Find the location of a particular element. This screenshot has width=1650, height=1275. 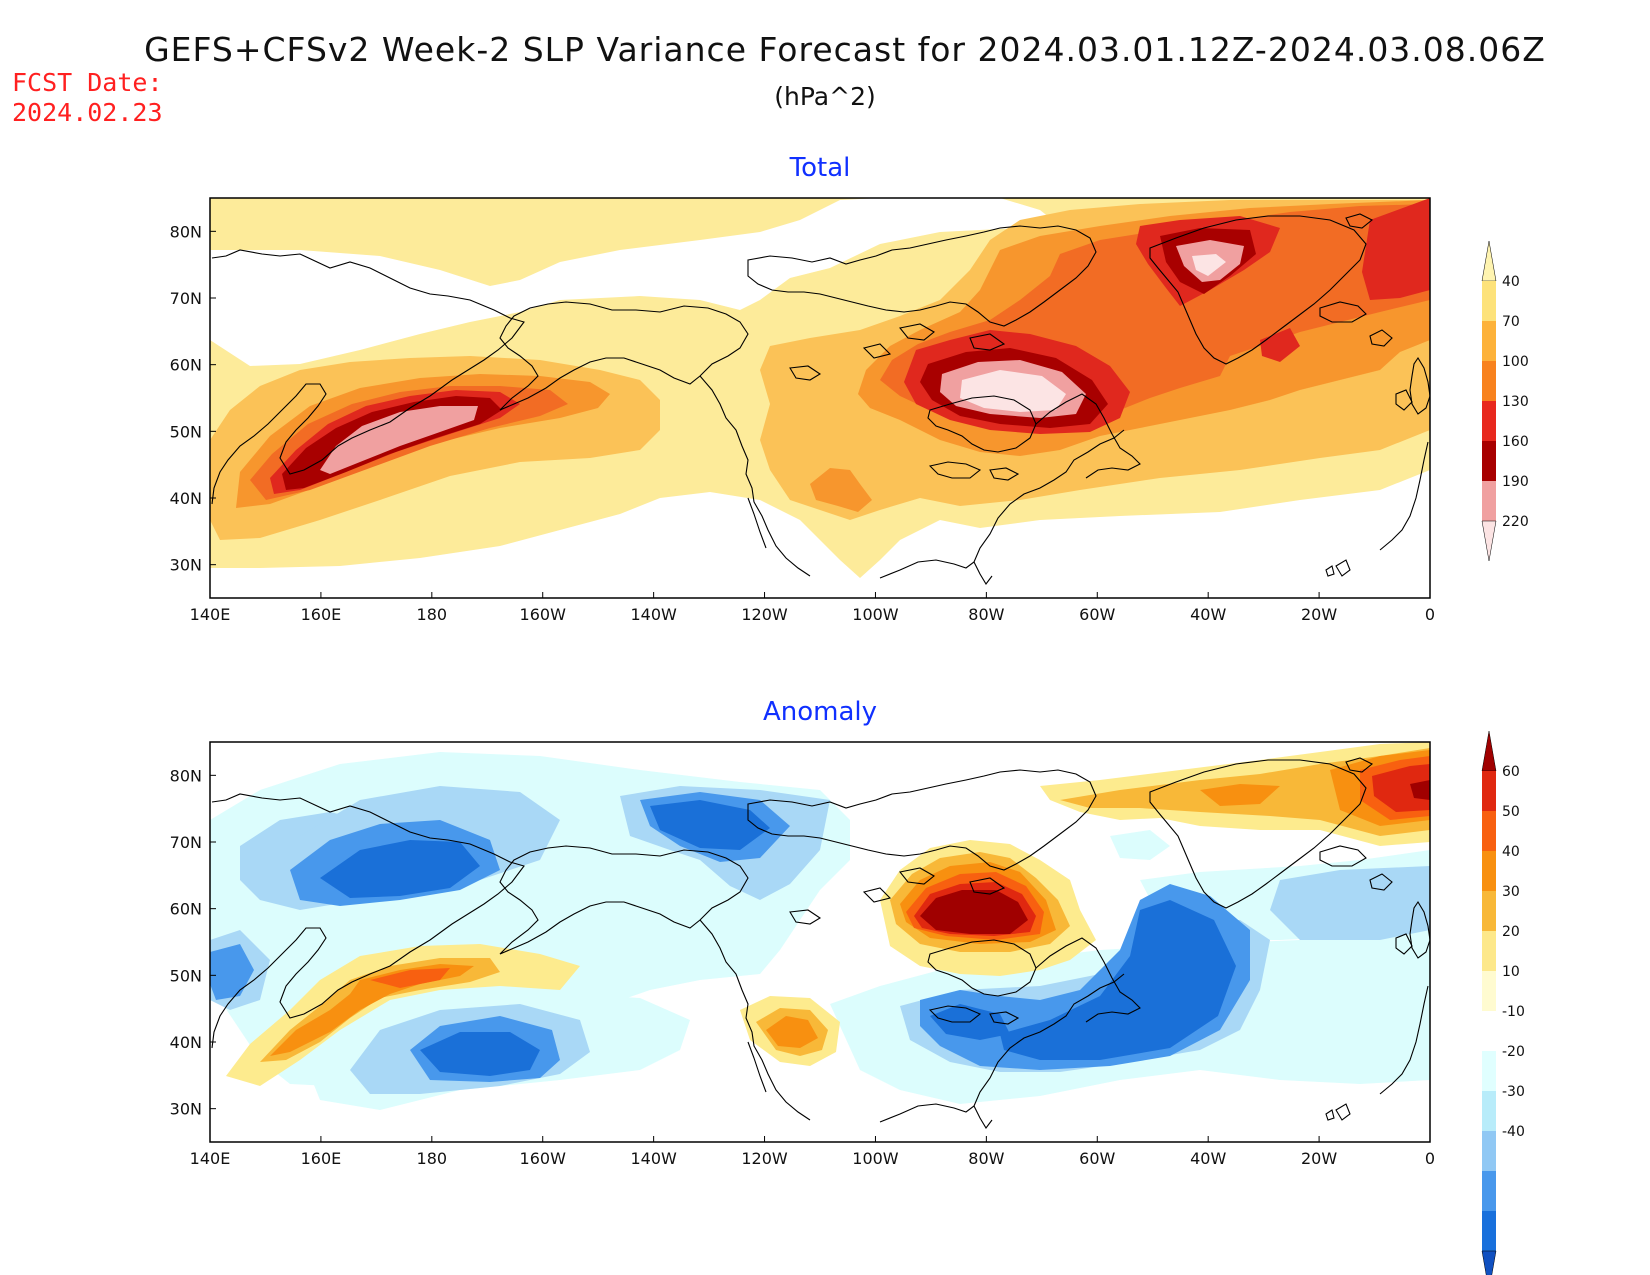

colorbar-label: 30 is located at coordinates (1511, 892).